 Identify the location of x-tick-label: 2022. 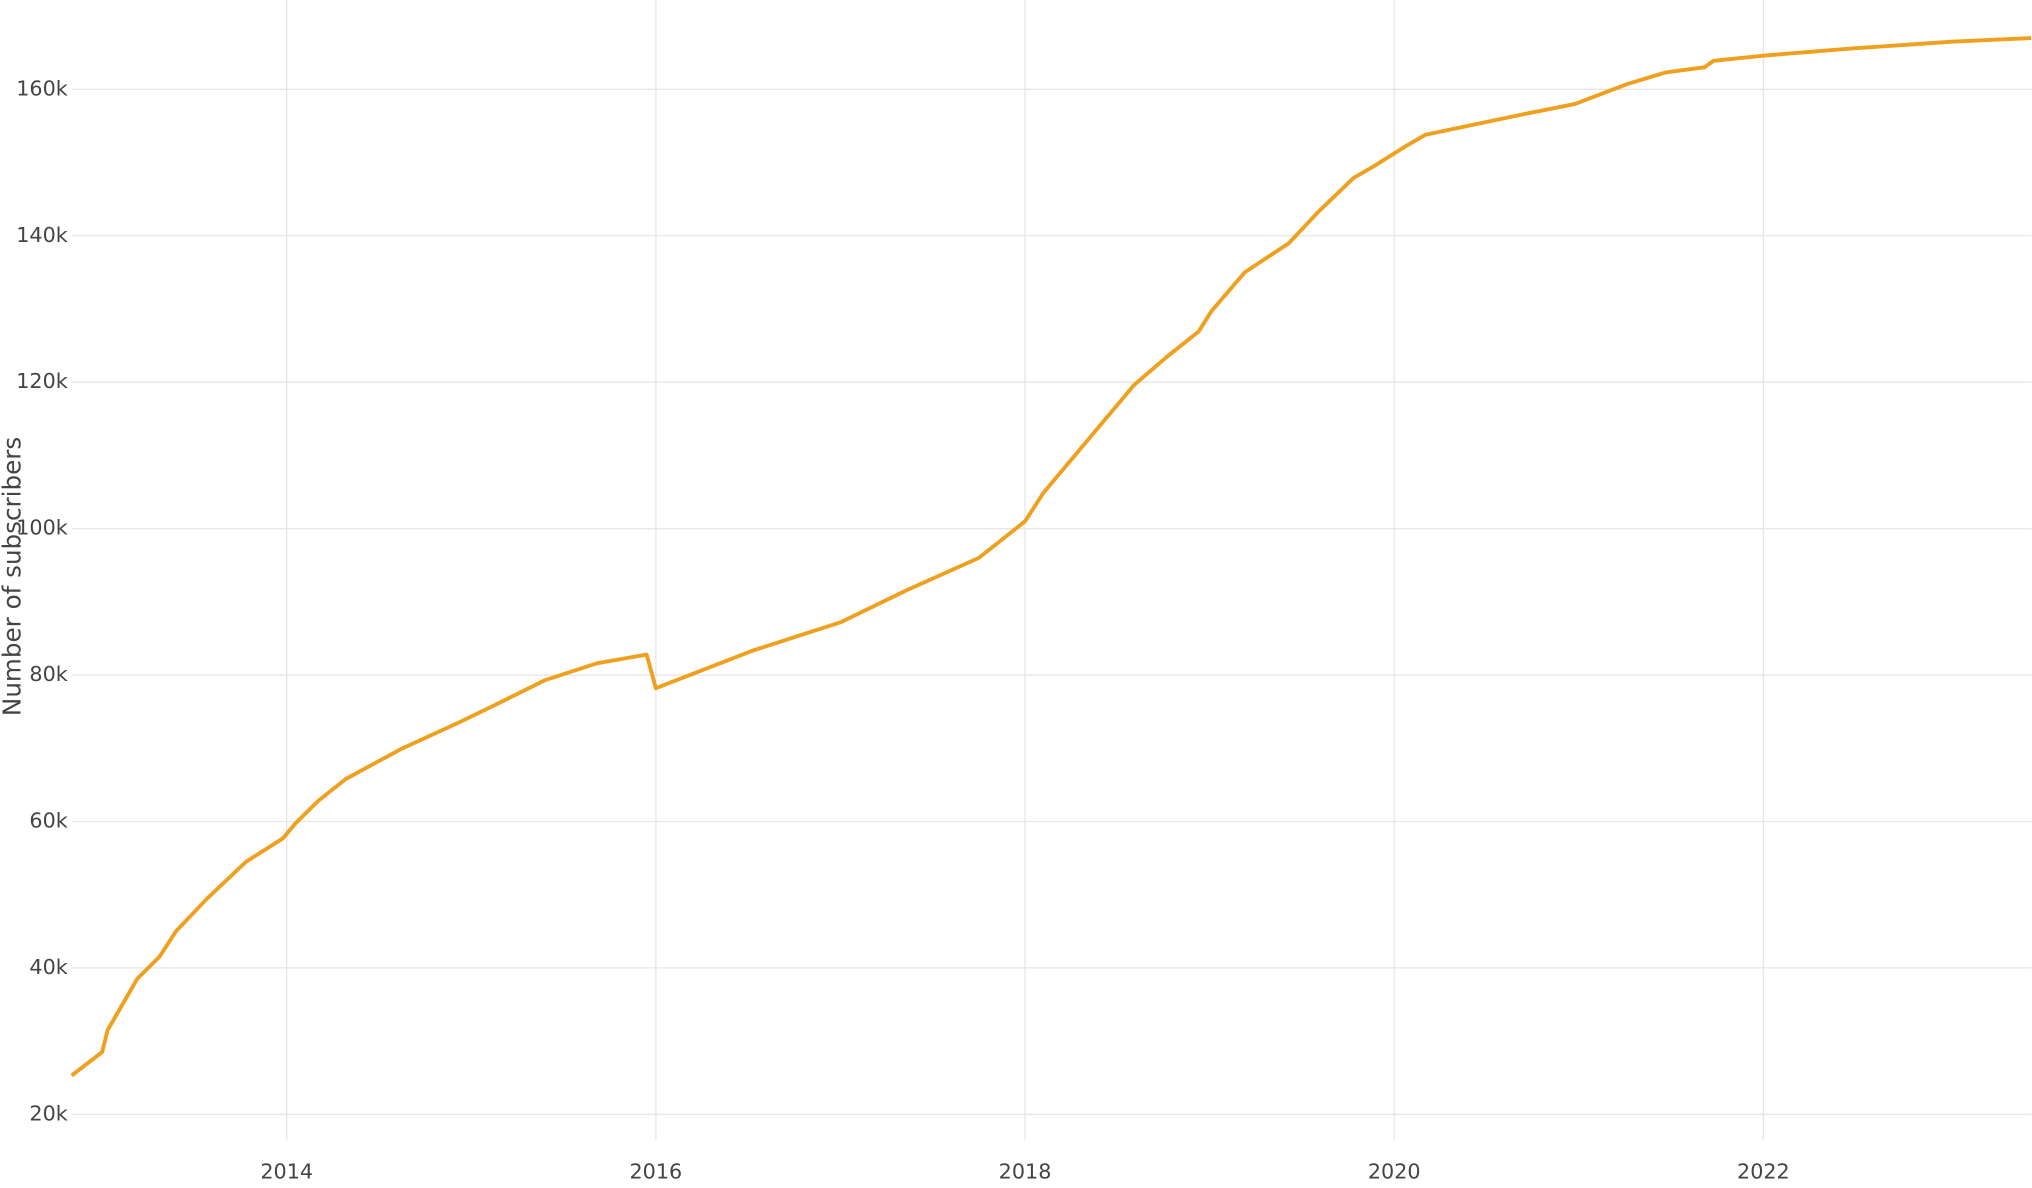
(1763, 1171).